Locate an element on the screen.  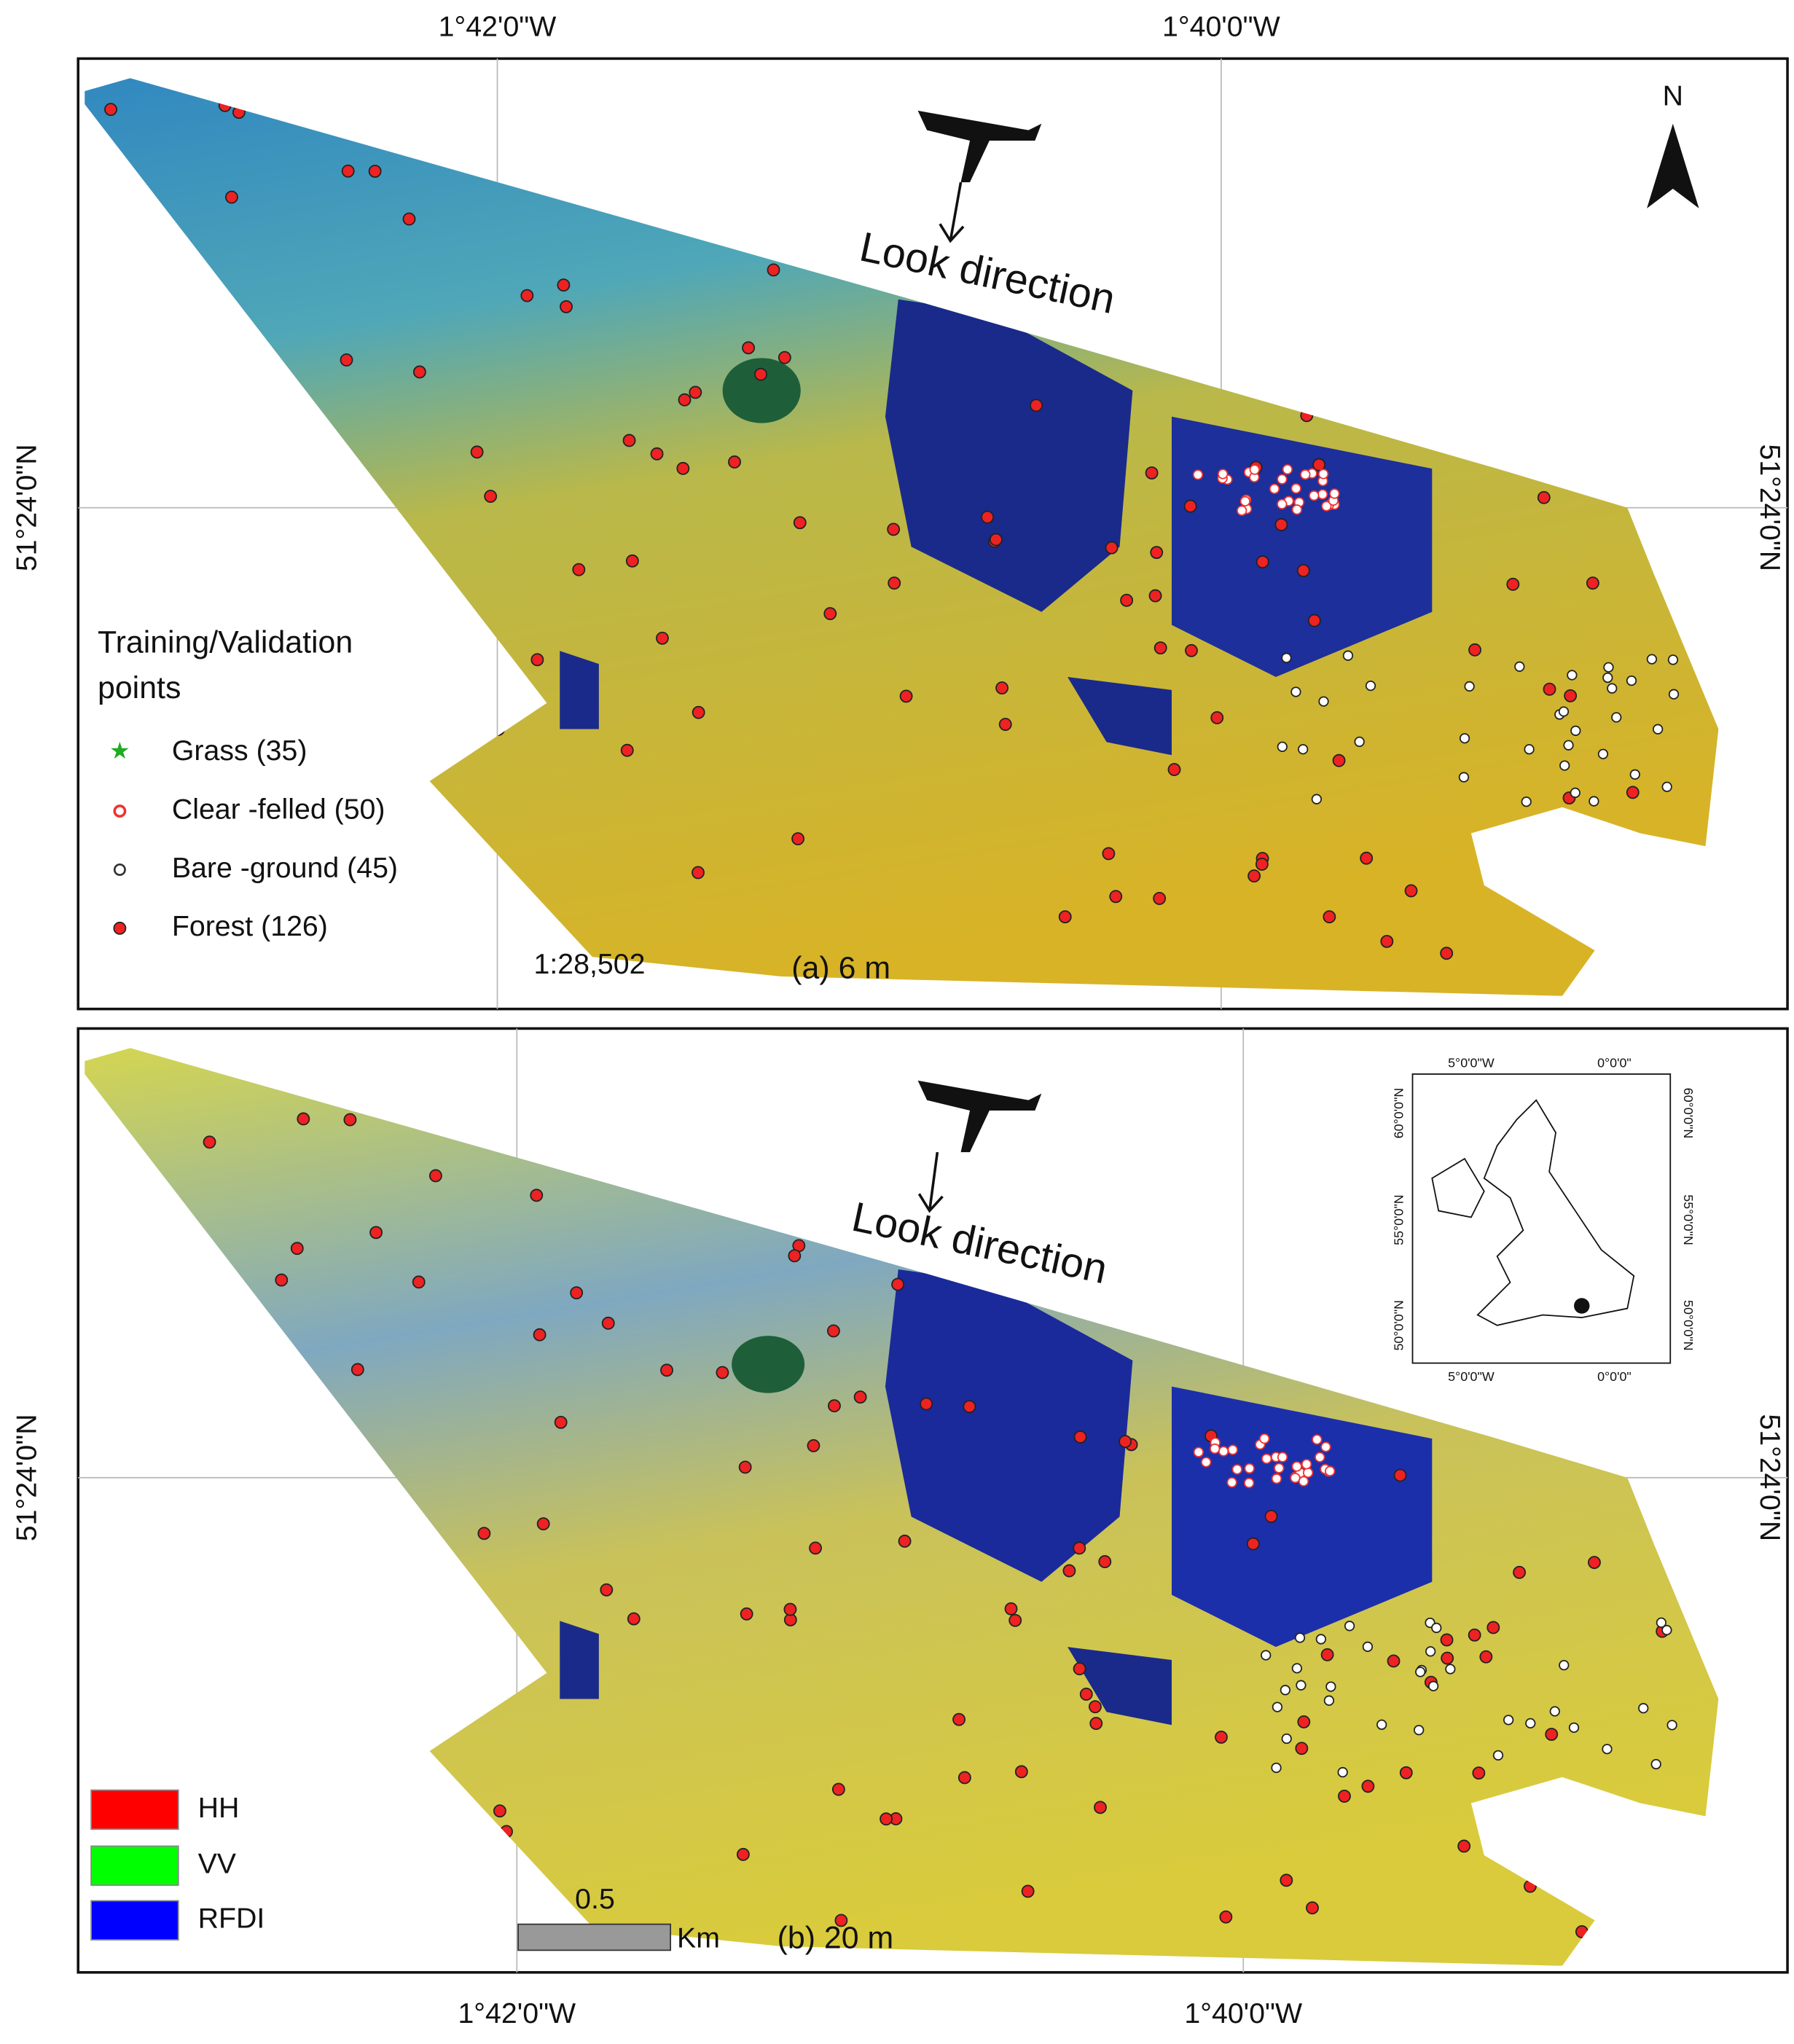
forest-symbol is located at coordinates (120, 928).